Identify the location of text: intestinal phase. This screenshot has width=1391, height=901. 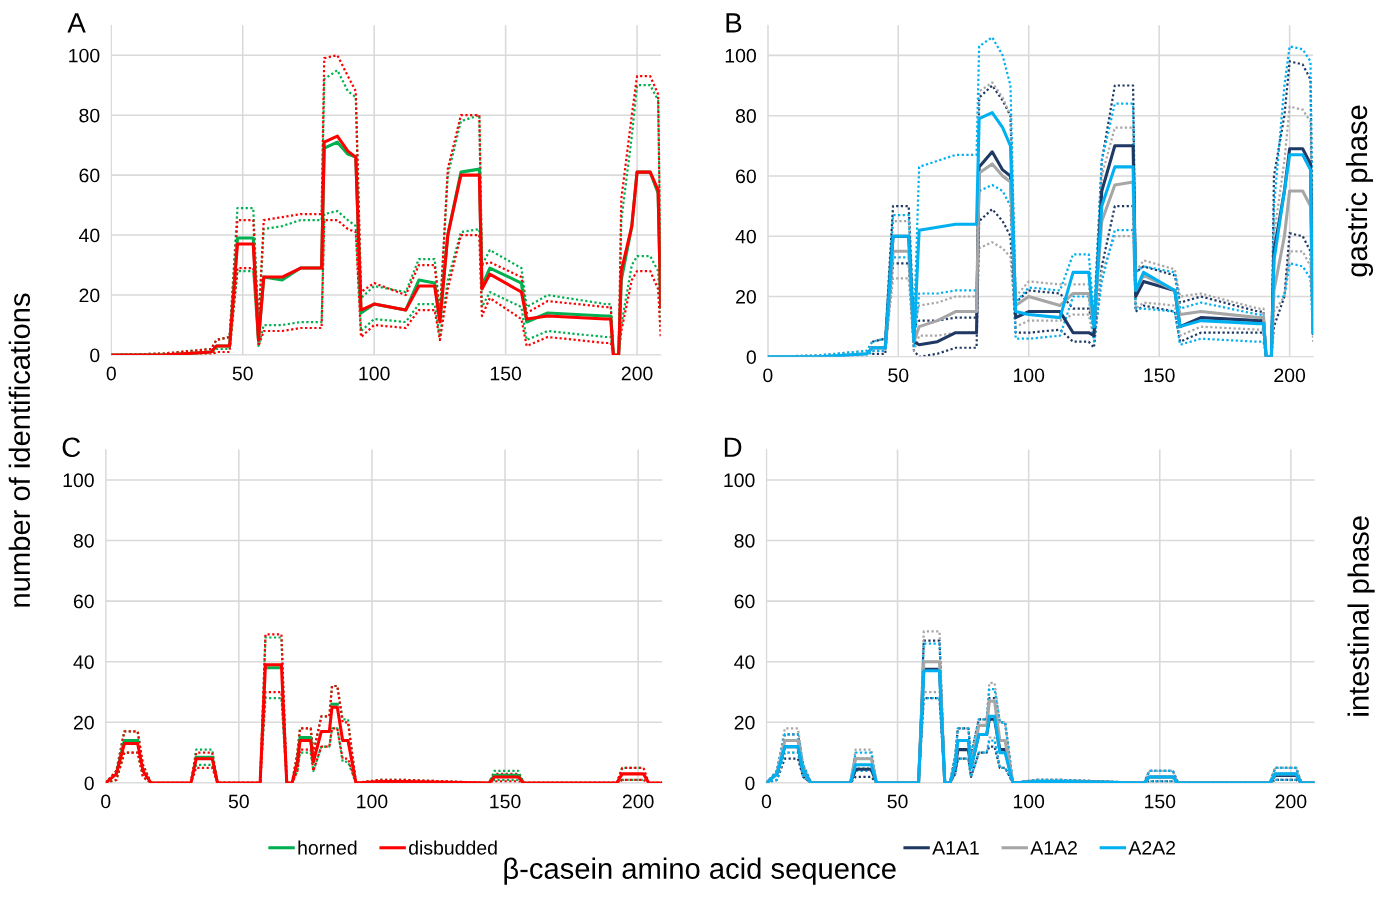
(1361, 616).